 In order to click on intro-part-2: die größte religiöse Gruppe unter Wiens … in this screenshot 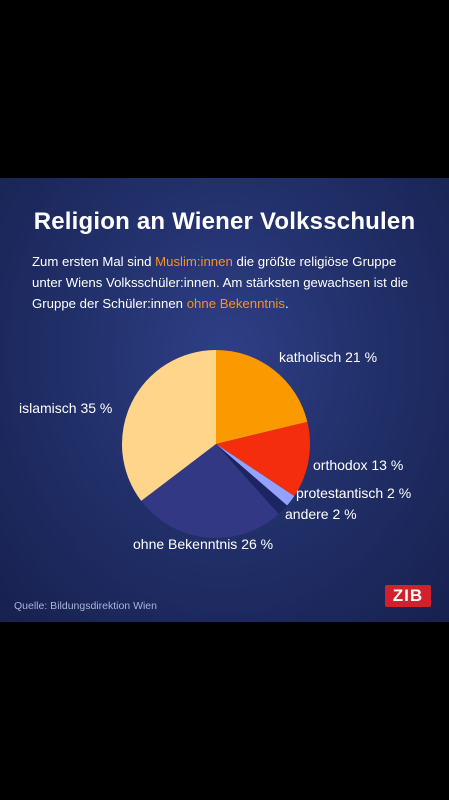, I will do `click(220, 282)`.